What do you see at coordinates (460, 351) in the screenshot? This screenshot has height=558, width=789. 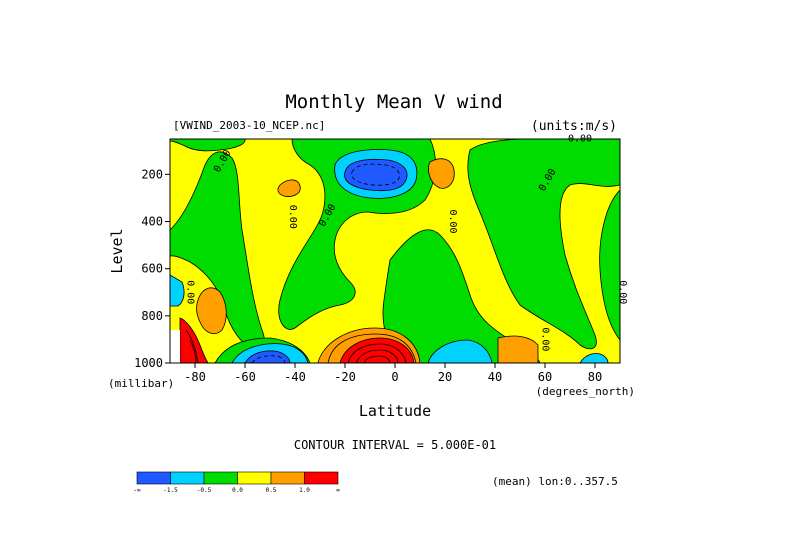 I see `region-fill-cyan-surface-mid` at bounding box center [460, 351].